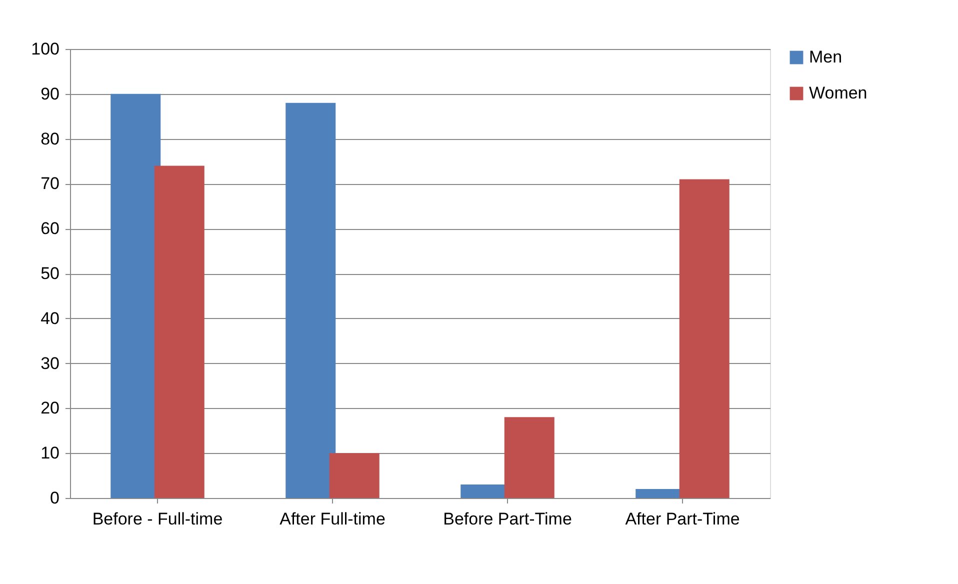 This screenshot has width=958, height=584. What do you see at coordinates (50, 138) in the screenshot?
I see `y-tick-label: 80` at bounding box center [50, 138].